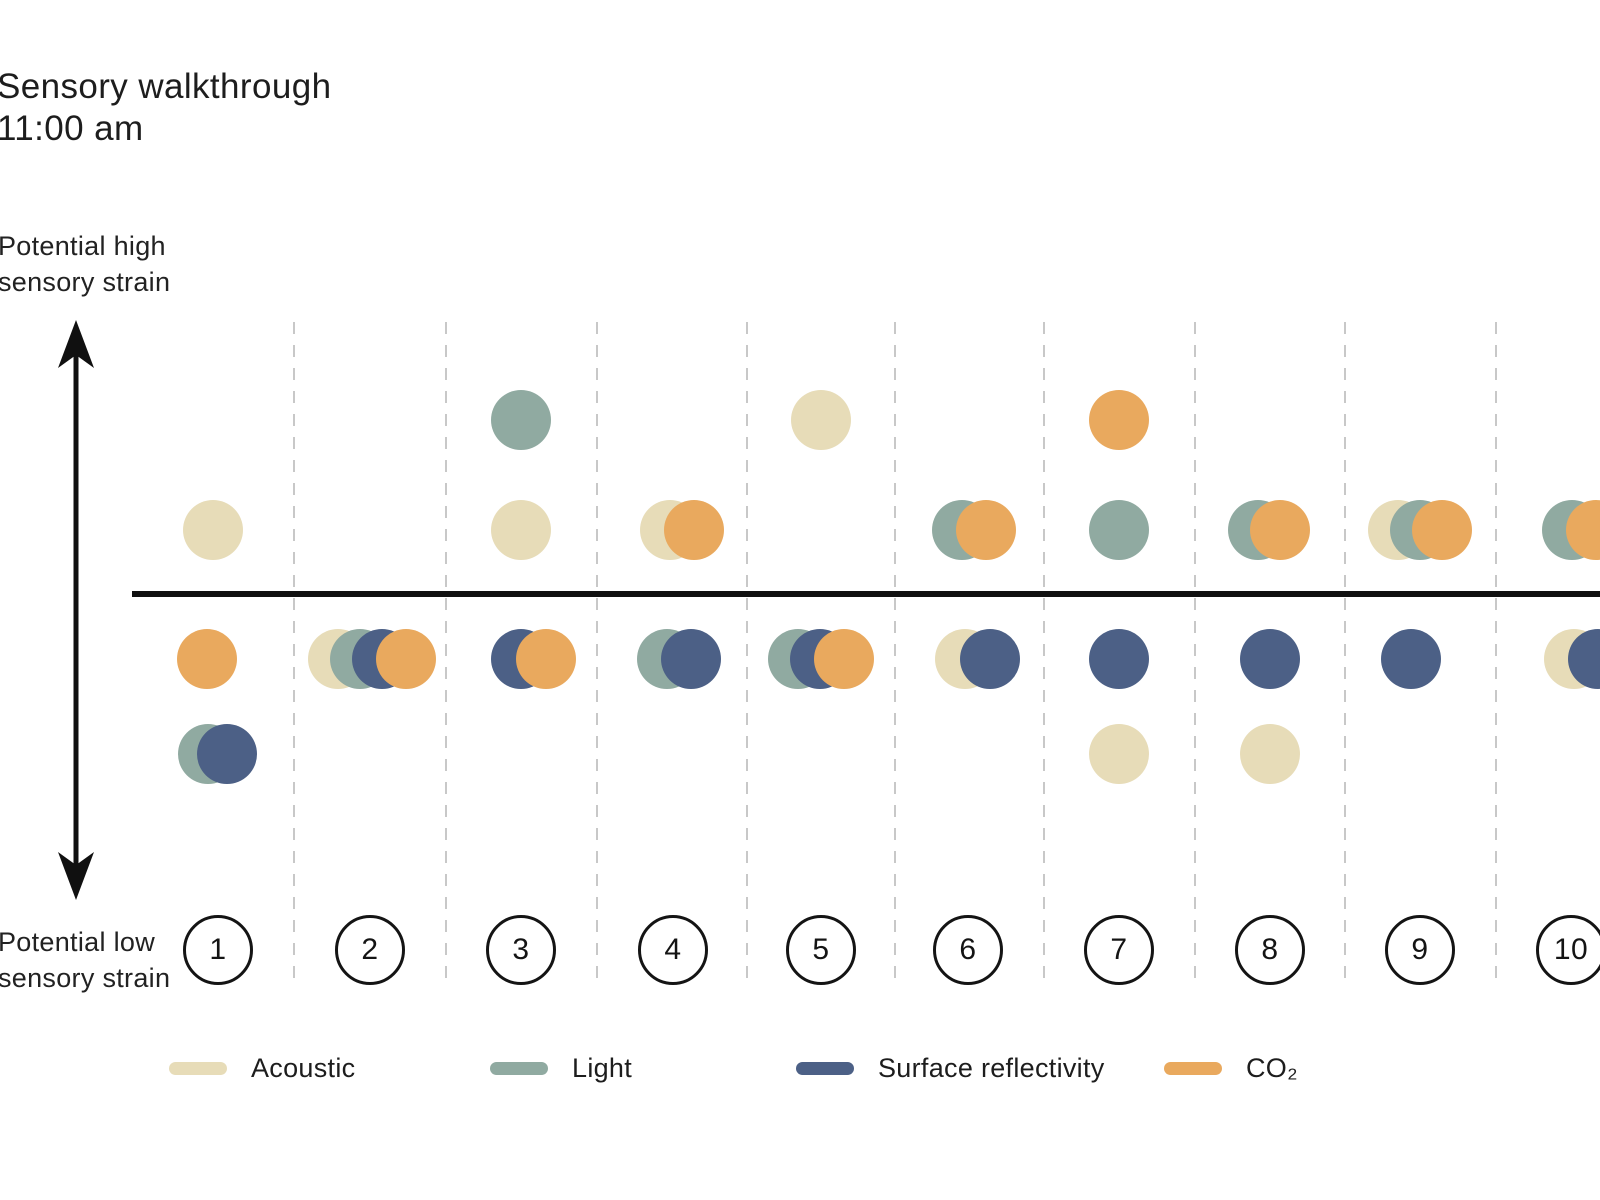 This screenshot has width=1600, height=1200. I want to click on legend-swatch-surface-reflectivity, so click(825, 1068).